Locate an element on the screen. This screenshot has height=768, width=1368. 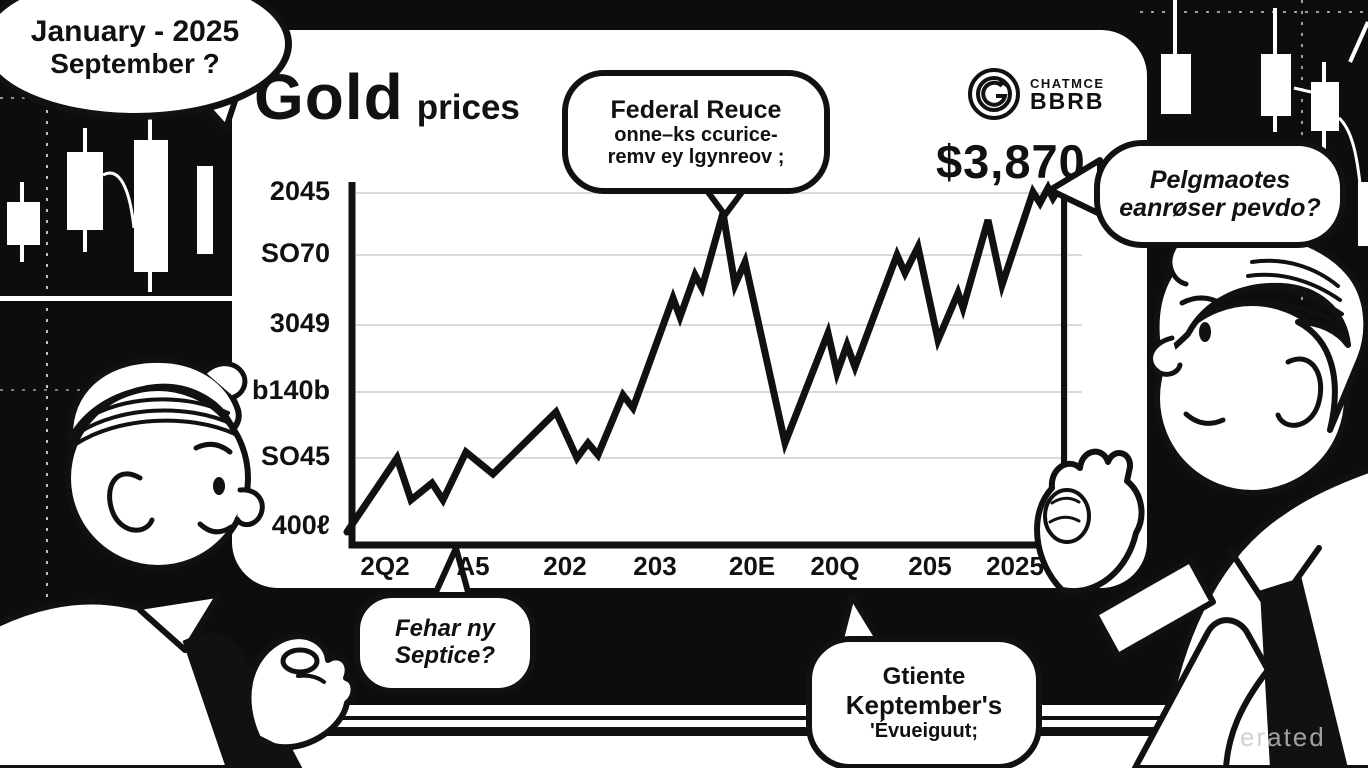
x-tick-label: 20E is located at coordinates (752, 566).